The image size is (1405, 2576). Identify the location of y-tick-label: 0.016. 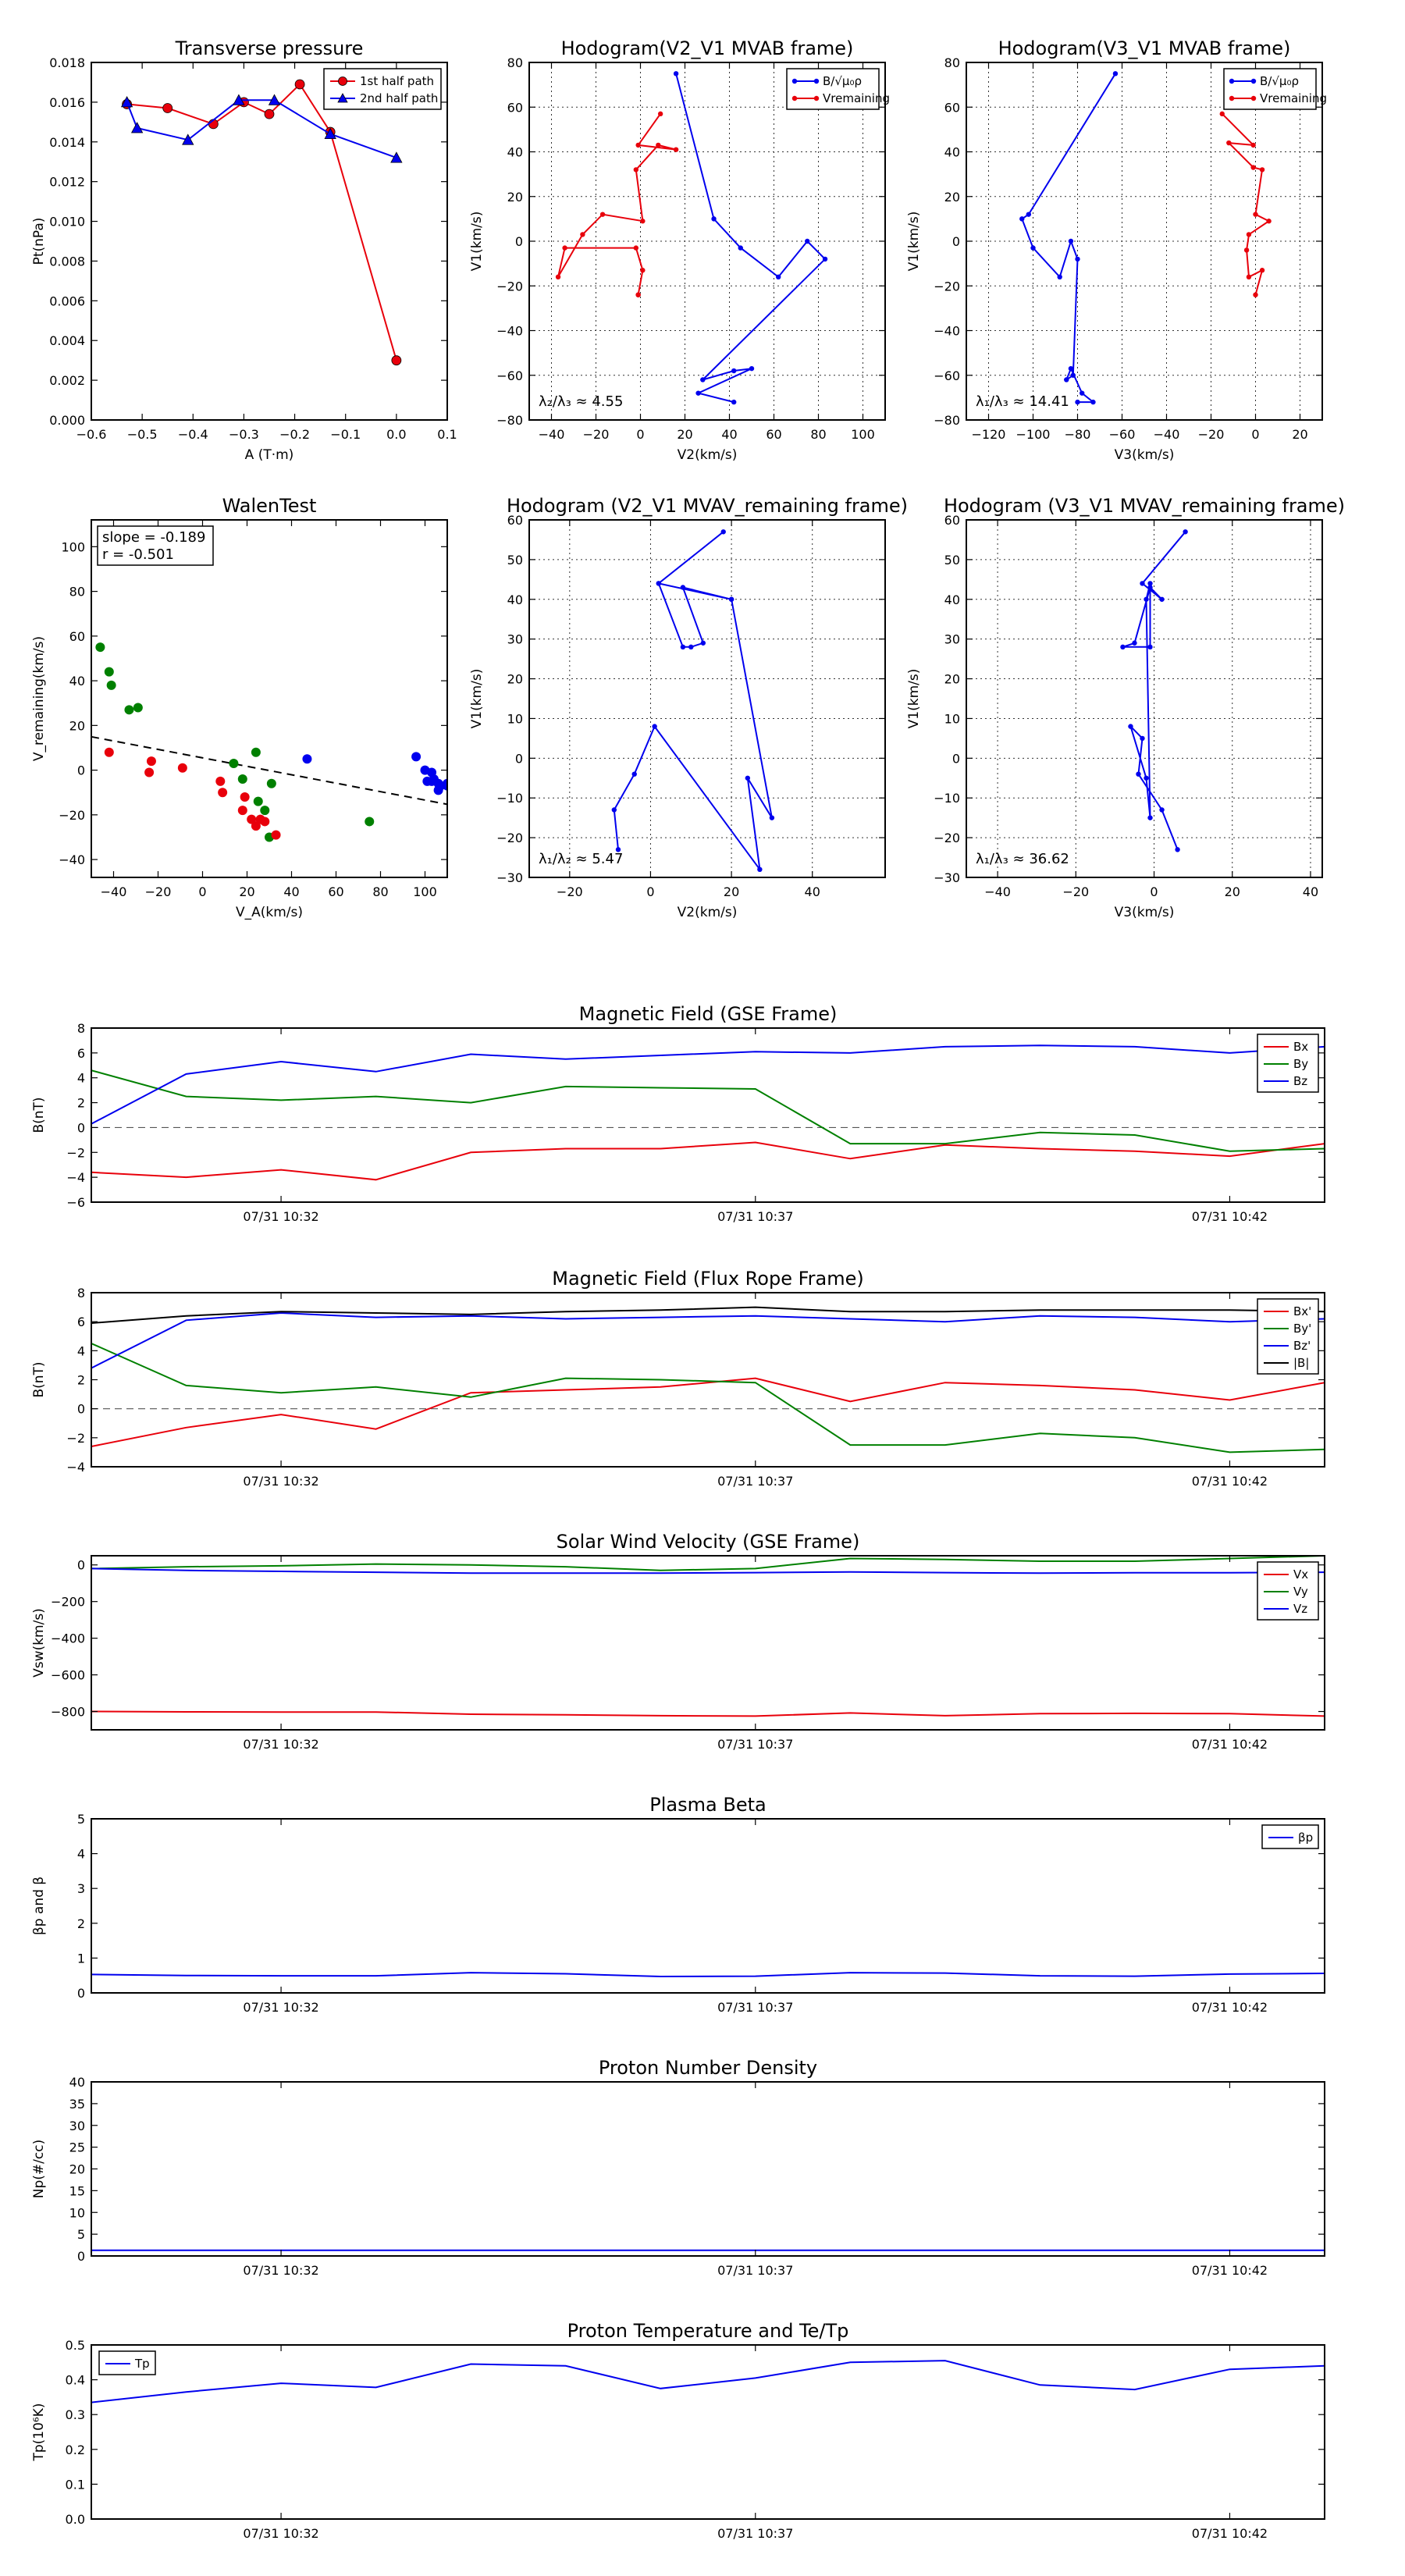
(67, 102).